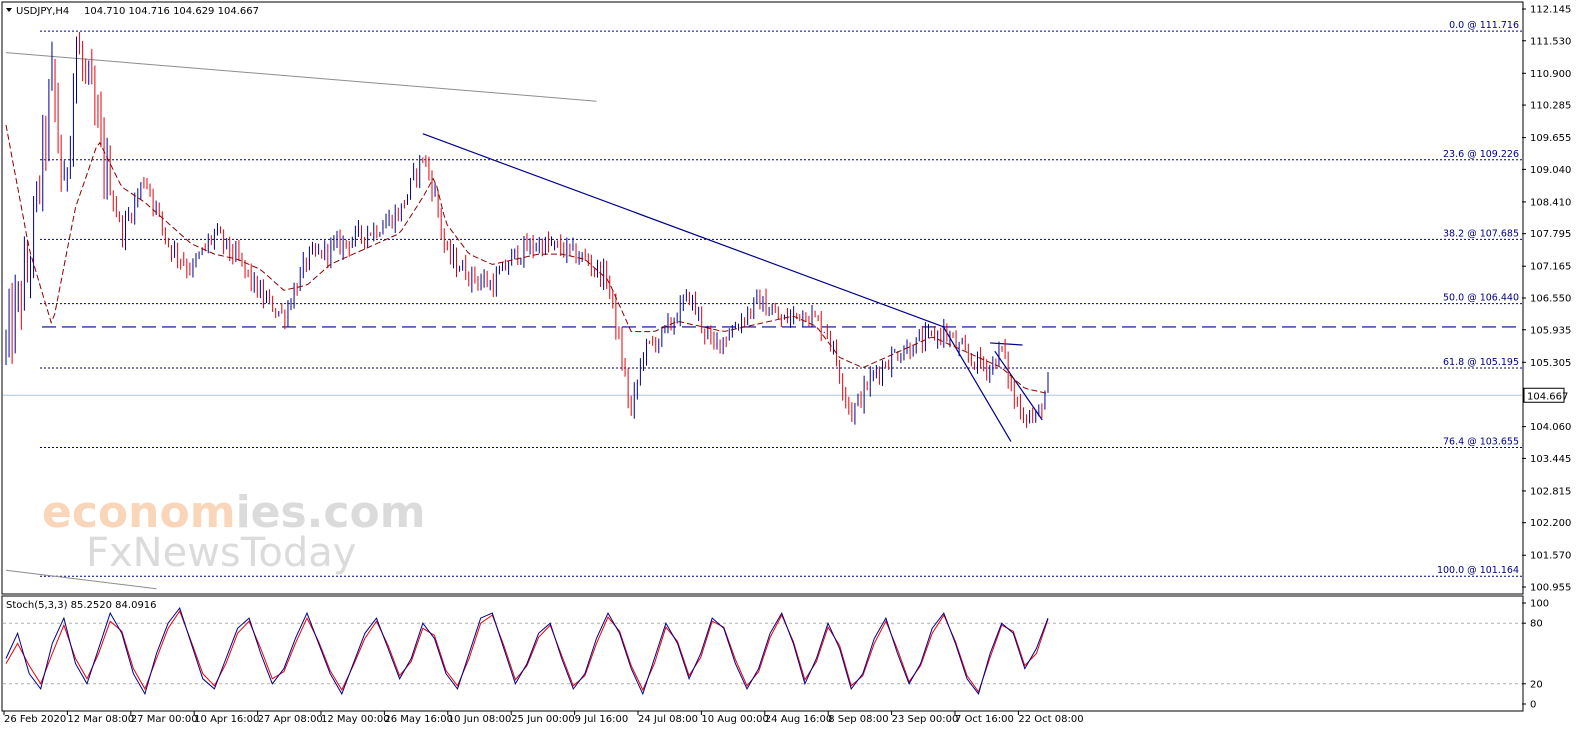 Image resolution: width=1596 pixels, height=743 pixels. Describe the element at coordinates (1550, 330) in the screenshot. I see `price-tick-label: 105.935` at that location.